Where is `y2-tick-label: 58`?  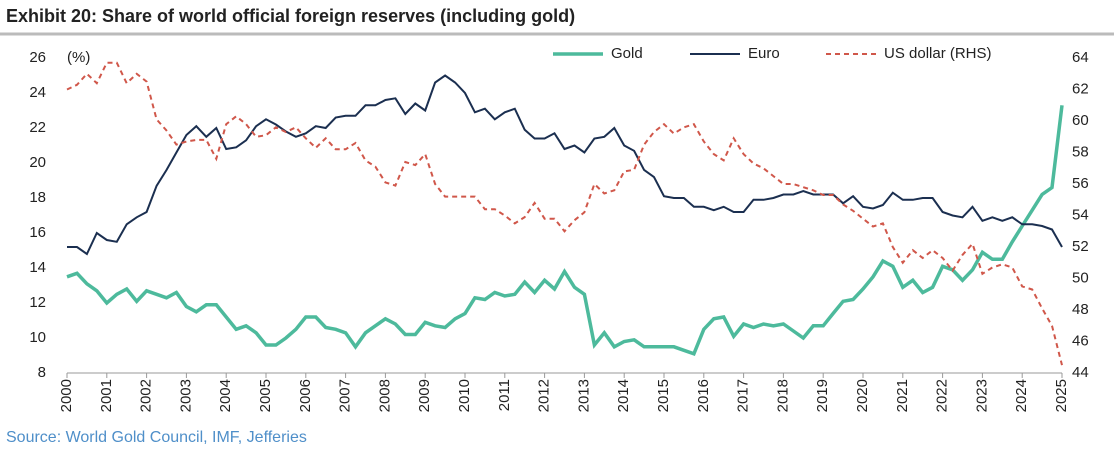
y2-tick-label: 58 is located at coordinates (1080, 151).